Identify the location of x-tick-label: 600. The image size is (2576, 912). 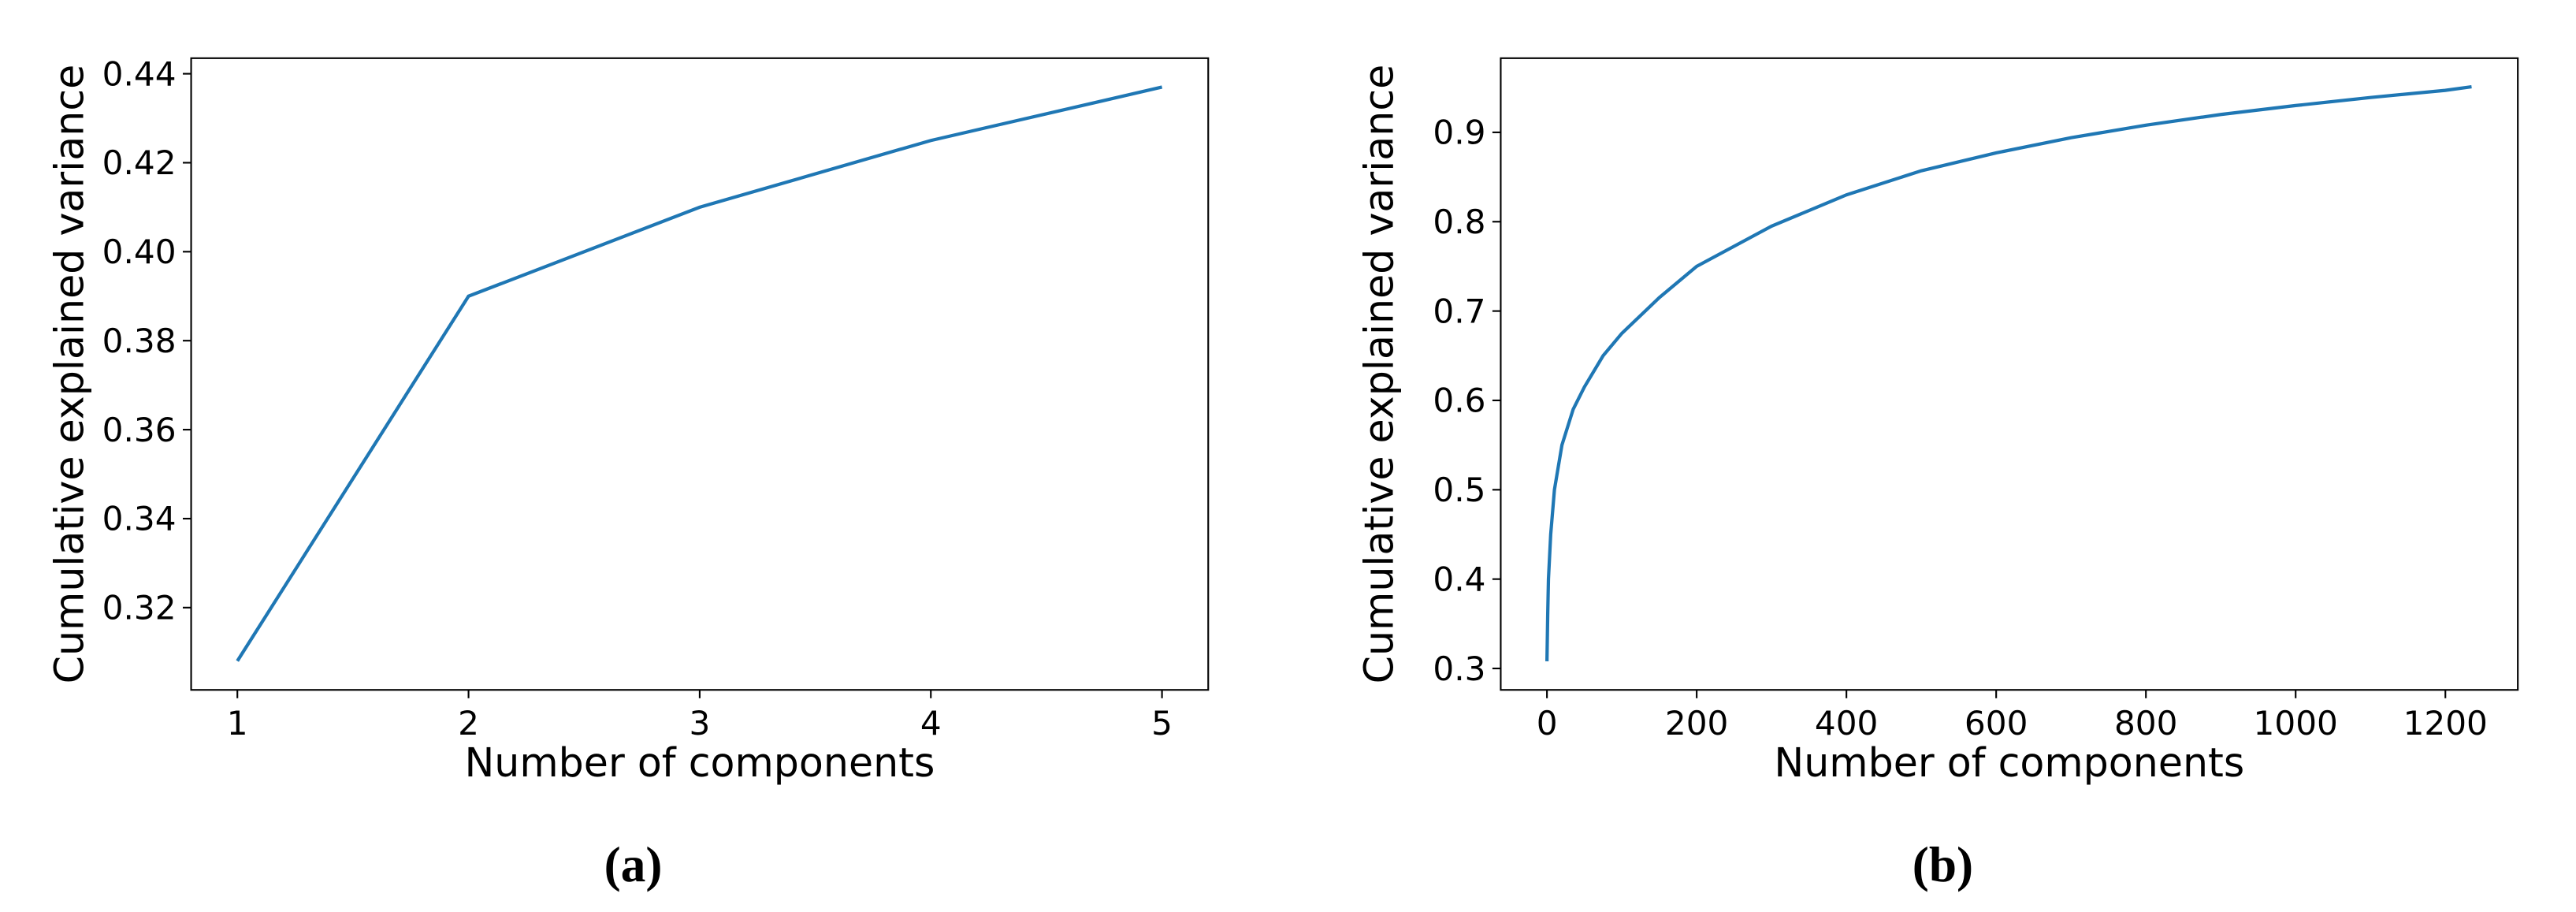
(1996, 724).